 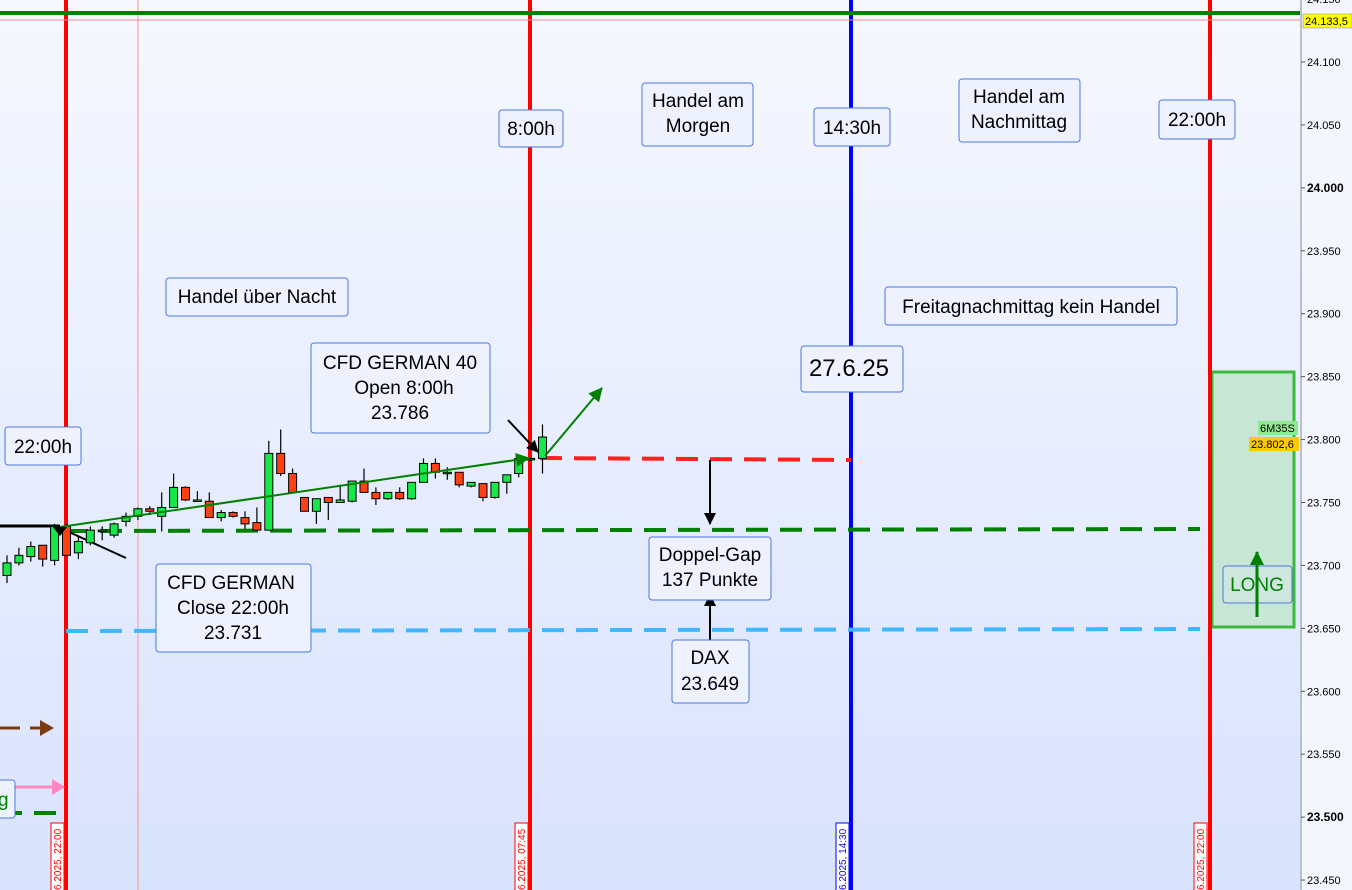 What do you see at coordinates (710, 684) in the screenshot?
I see `label-text: 23.649` at bounding box center [710, 684].